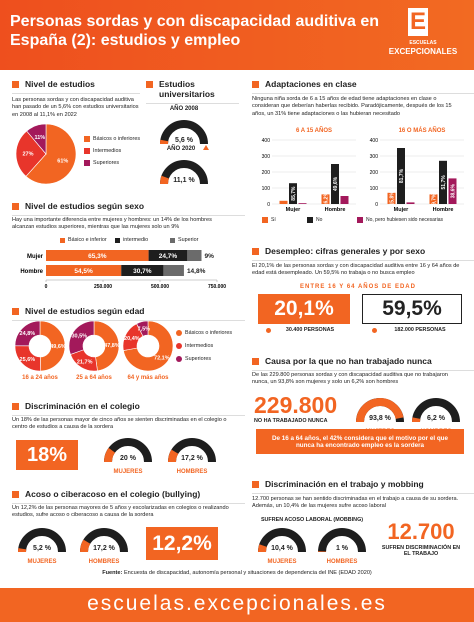  Describe the element at coordinates (83, 240) in the screenshot. I see `legend-item: Básico e inferior` at that location.